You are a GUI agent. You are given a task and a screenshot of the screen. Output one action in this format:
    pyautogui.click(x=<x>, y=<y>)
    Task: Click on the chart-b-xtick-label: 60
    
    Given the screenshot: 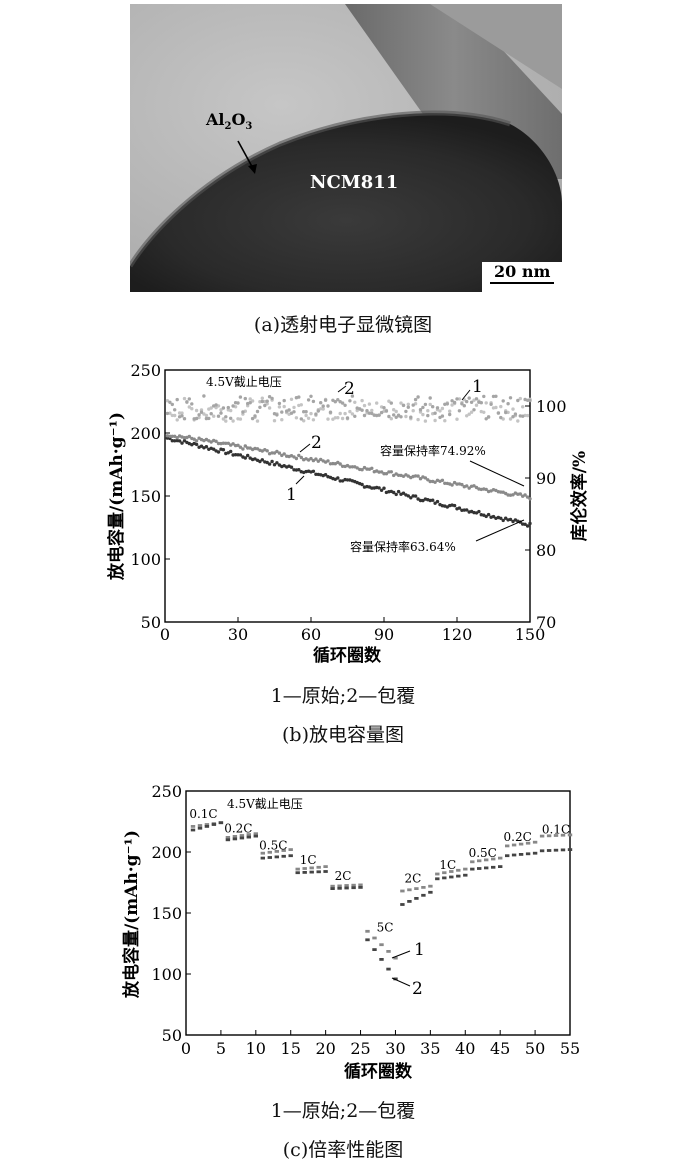 What is the action you would take?
    pyautogui.click(x=311, y=634)
    